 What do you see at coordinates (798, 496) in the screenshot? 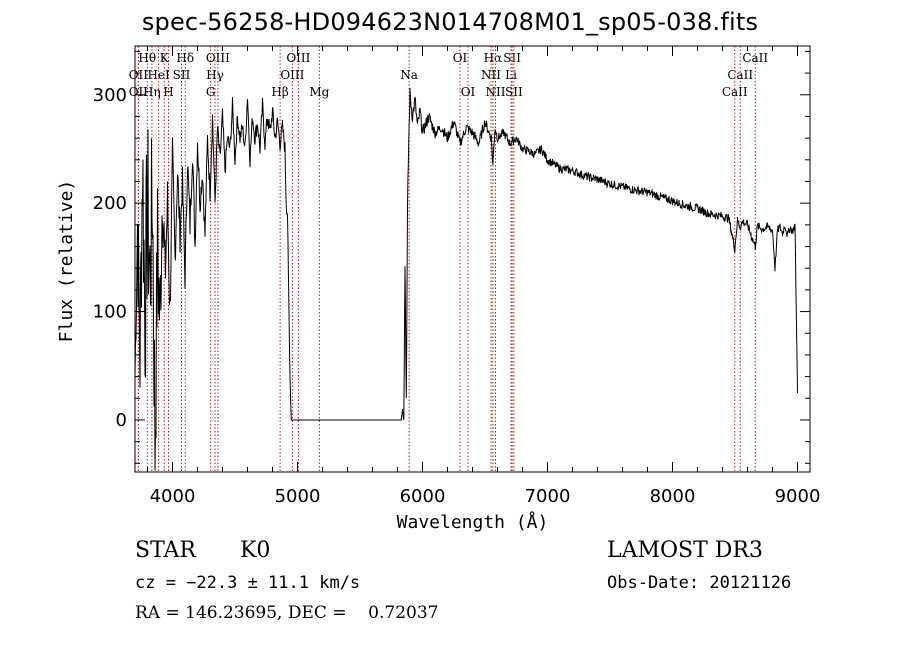
I see `x-tick-label: 9000` at bounding box center [798, 496].